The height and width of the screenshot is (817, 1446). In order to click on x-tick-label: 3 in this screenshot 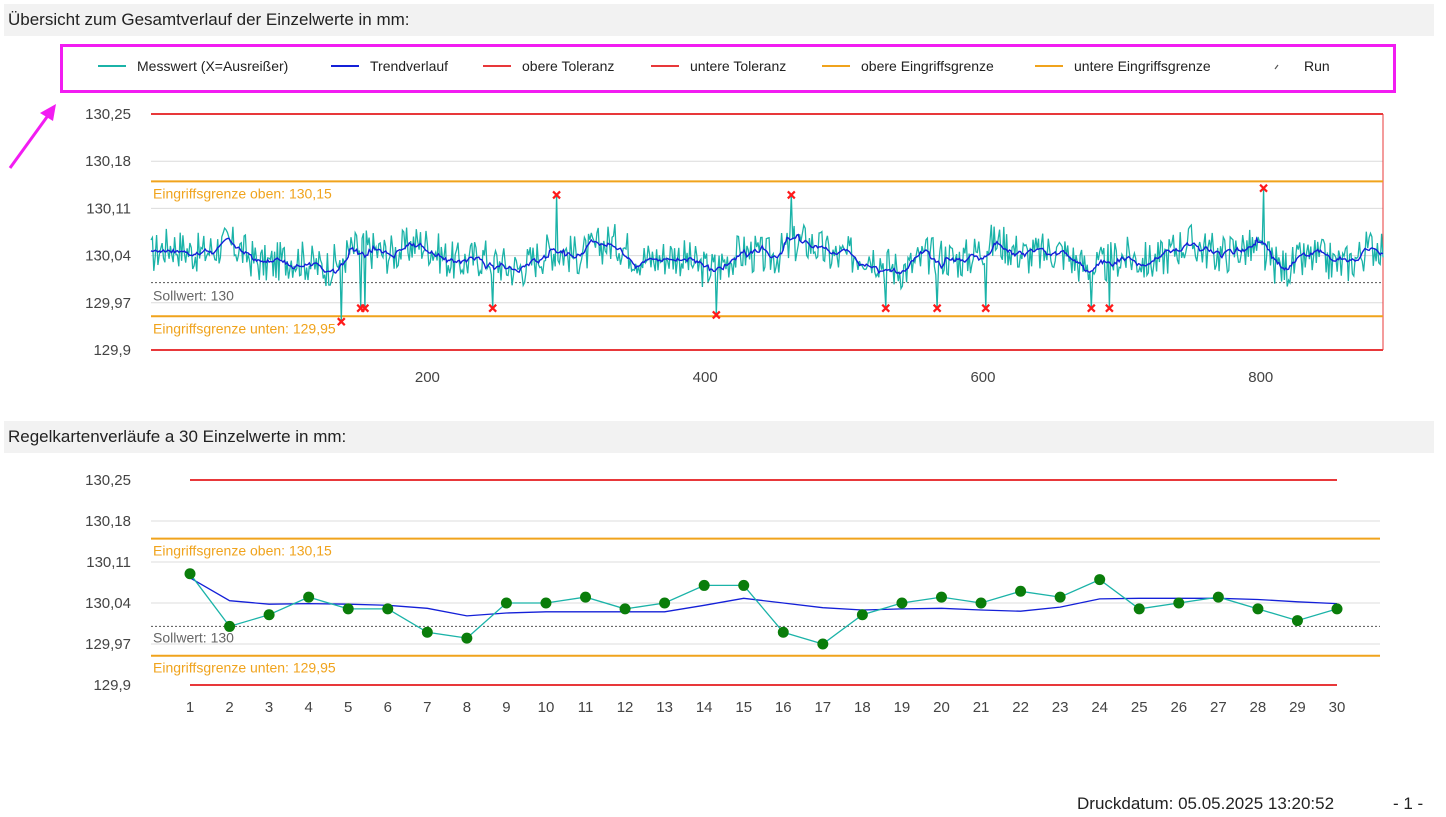, I will do `click(269, 707)`.